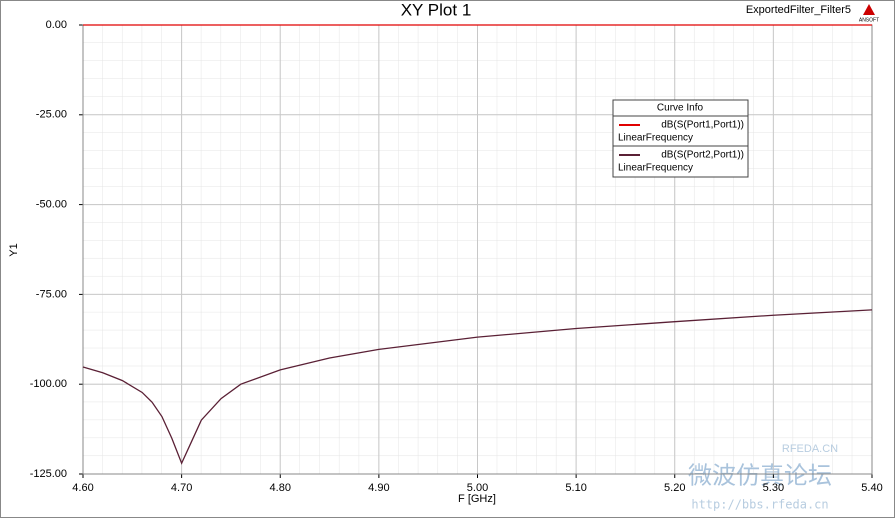  I want to click on watermark-url: http://bbs.rfeda.cn, so click(759, 505).